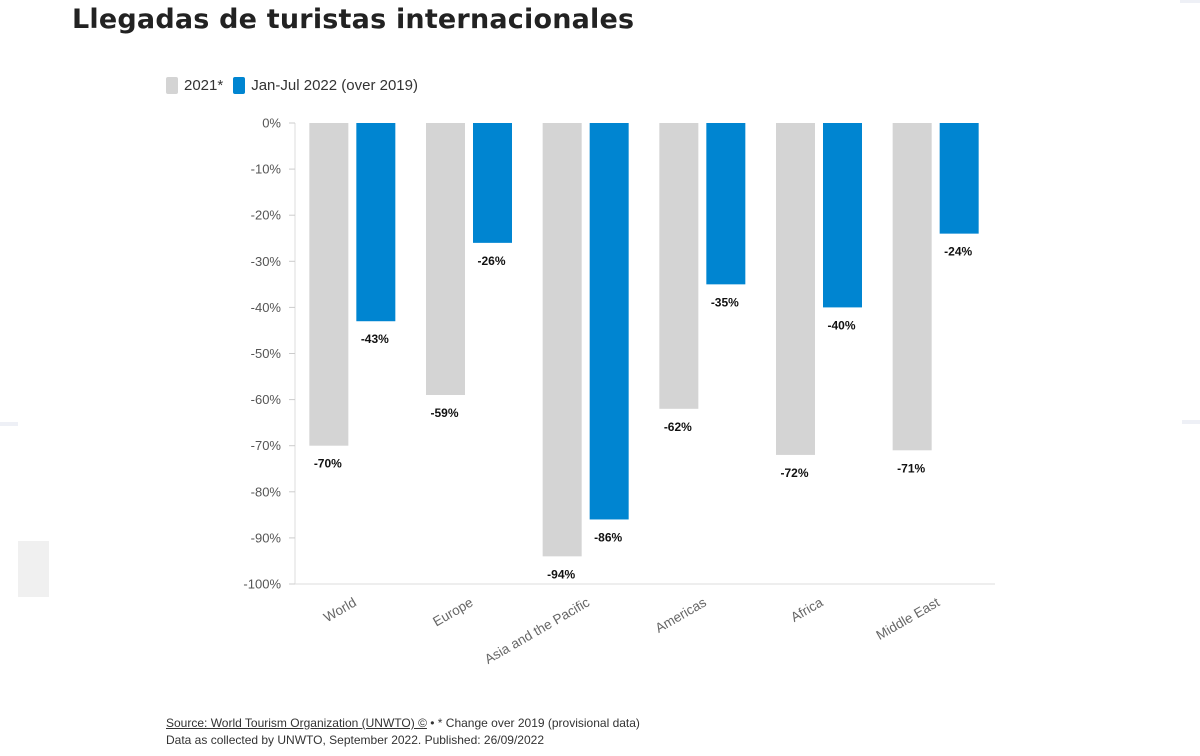  Describe the element at coordinates (562, 340) in the screenshot. I see `bar-asia-and-the-pacific-2021` at that location.